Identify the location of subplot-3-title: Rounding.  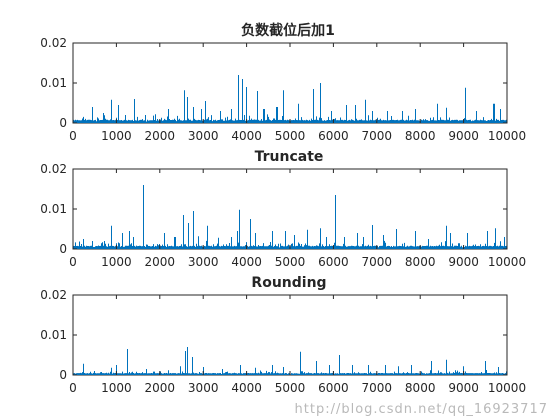
(288, 283).